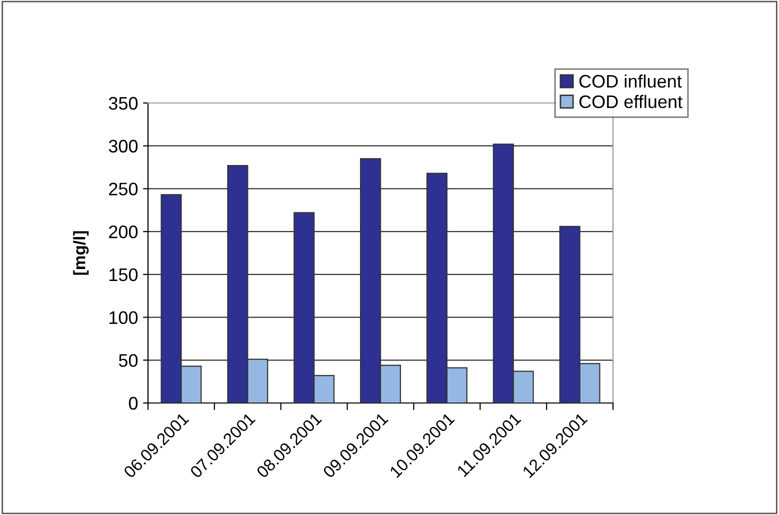  Describe the element at coordinates (630, 81) in the screenshot. I see `legend-label: COD influent` at that location.